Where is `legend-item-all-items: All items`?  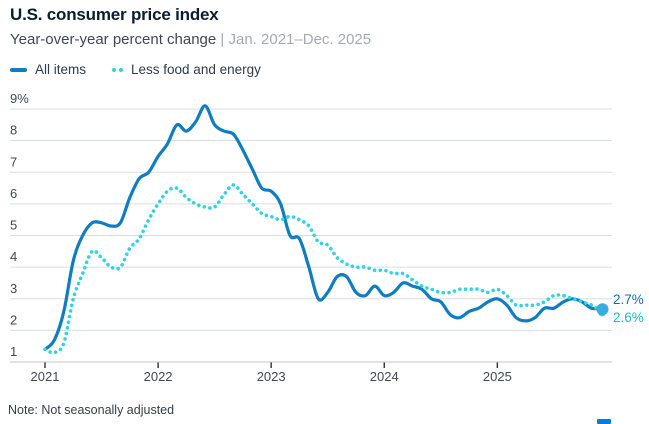 legend-item-all-items: All items is located at coordinates (48, 69).